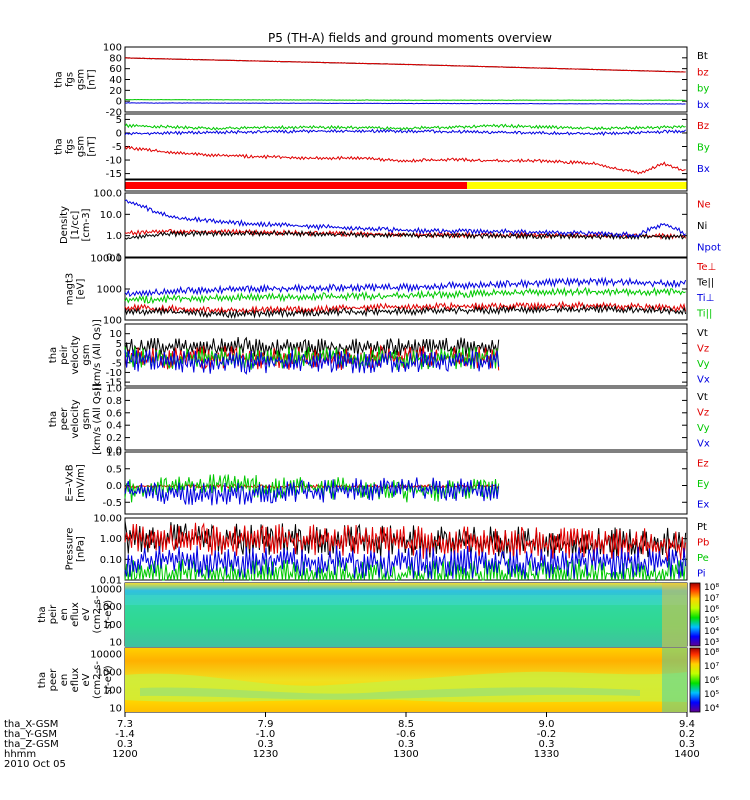 The width and height of the screenshot is (750, 800). What do you see at coordinates (92, 146) in the screenshot?
I see `ylabel-line: [nT]` at bounding box center [92, 146].